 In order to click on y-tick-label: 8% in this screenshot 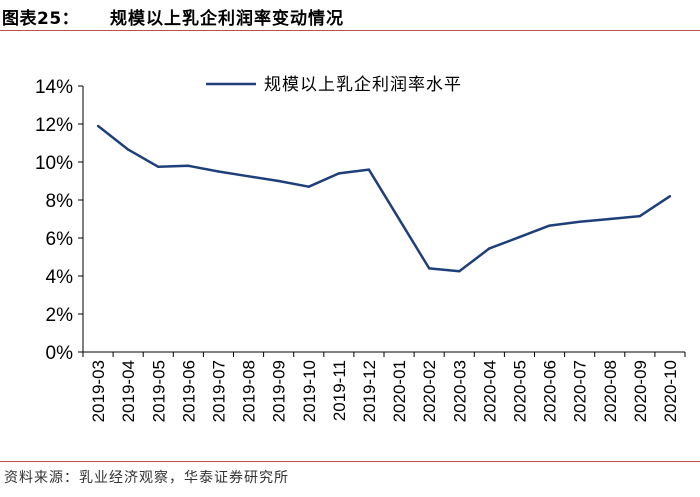, I will do `click(60, 201)`.